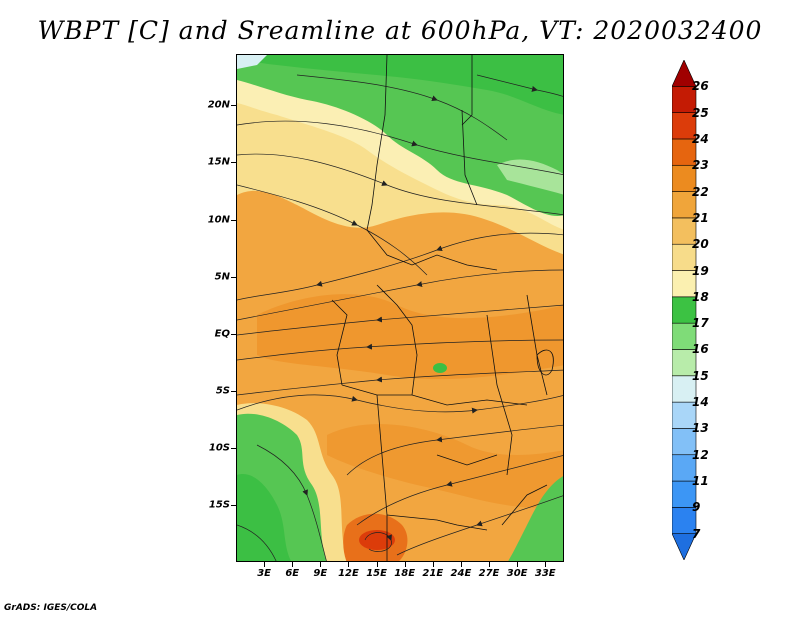  What do you see at coordinates (700, 138) in the screenshot?
I see `colorbar-label: 24` at bounding box center [700, 138].